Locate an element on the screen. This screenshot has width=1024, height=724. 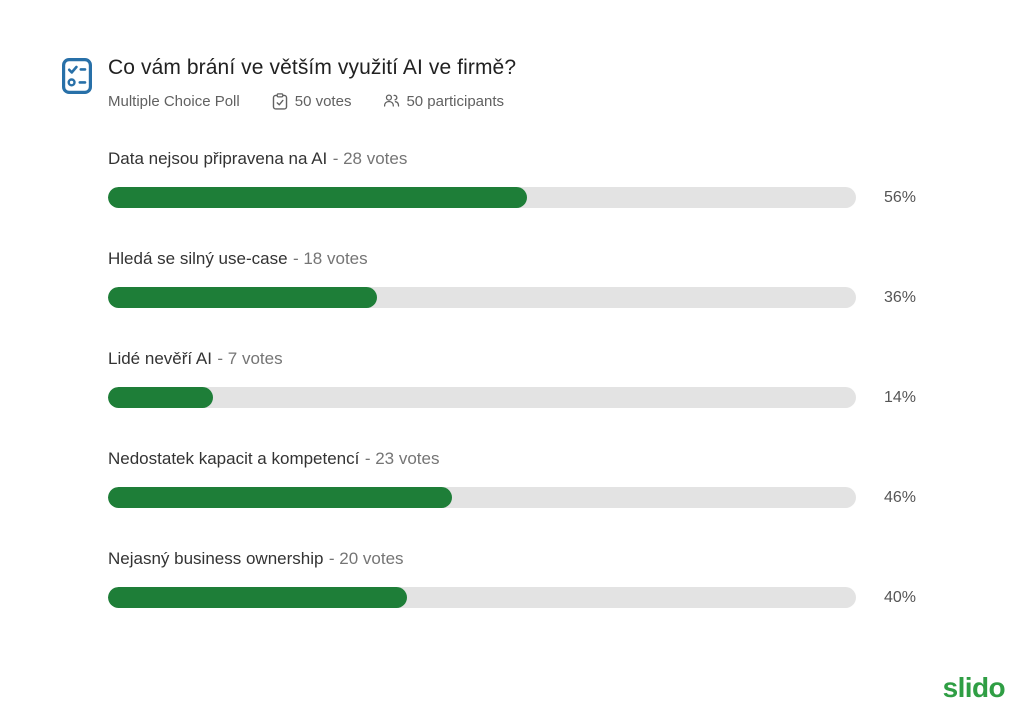
option-bar-line: 40% is located at coordinates (512, 597).